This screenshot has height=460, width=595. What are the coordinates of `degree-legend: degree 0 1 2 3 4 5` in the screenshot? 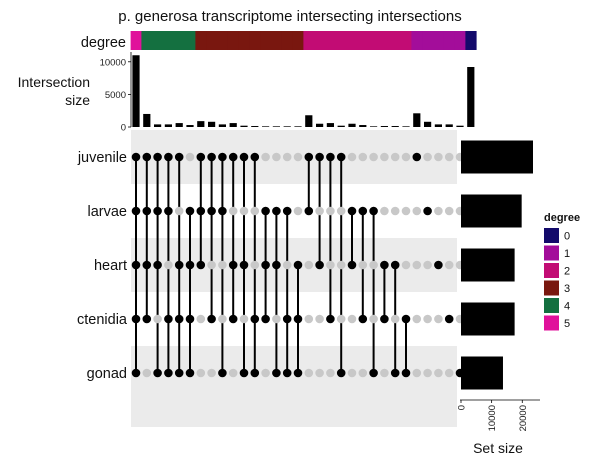 It's located at (562, 271).